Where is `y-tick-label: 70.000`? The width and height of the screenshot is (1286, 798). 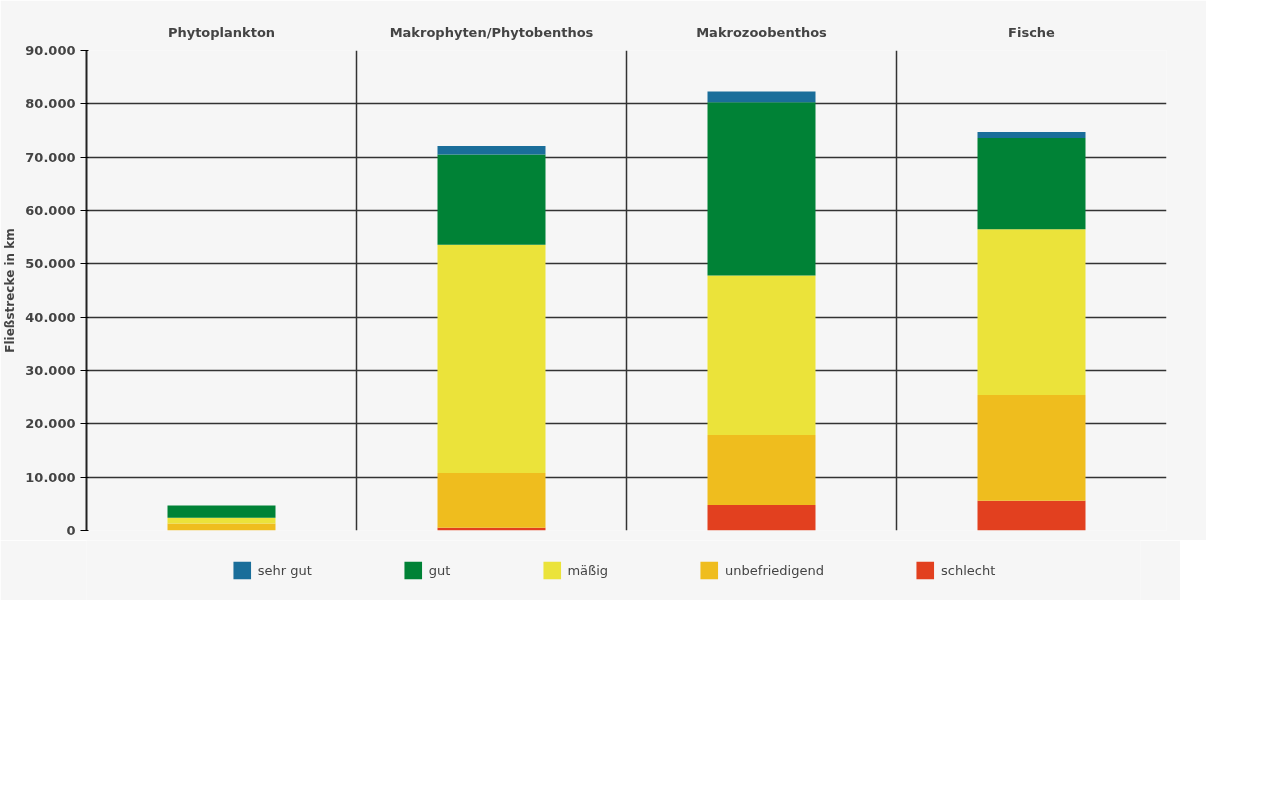
y-tick-label: 70.000 is located at coordinates (50, 157).